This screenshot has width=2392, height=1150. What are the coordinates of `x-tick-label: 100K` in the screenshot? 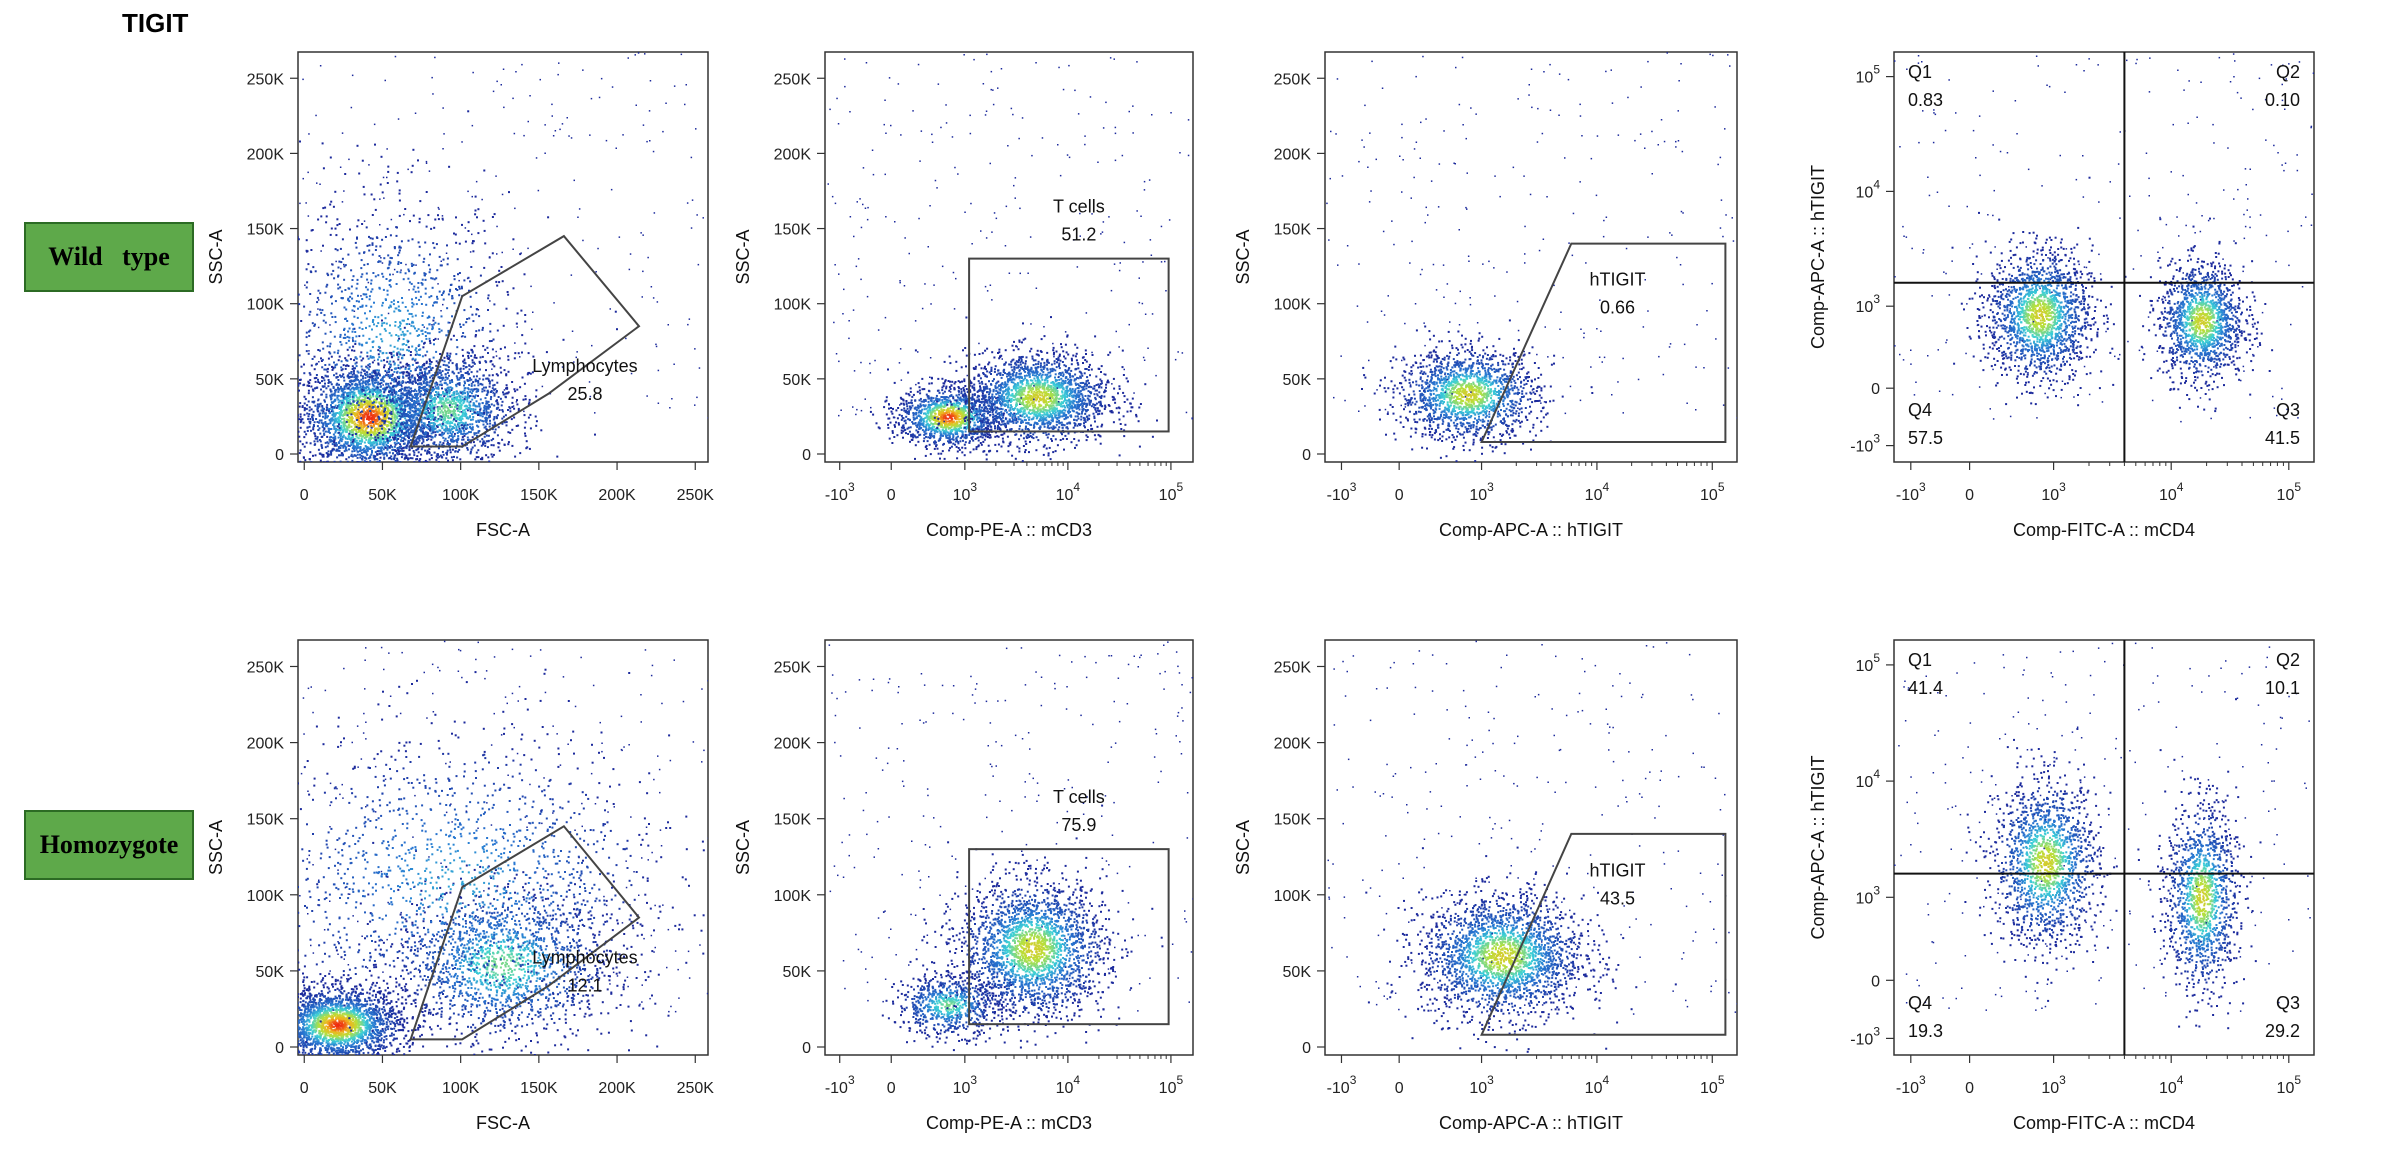 It's located at (461, 495).